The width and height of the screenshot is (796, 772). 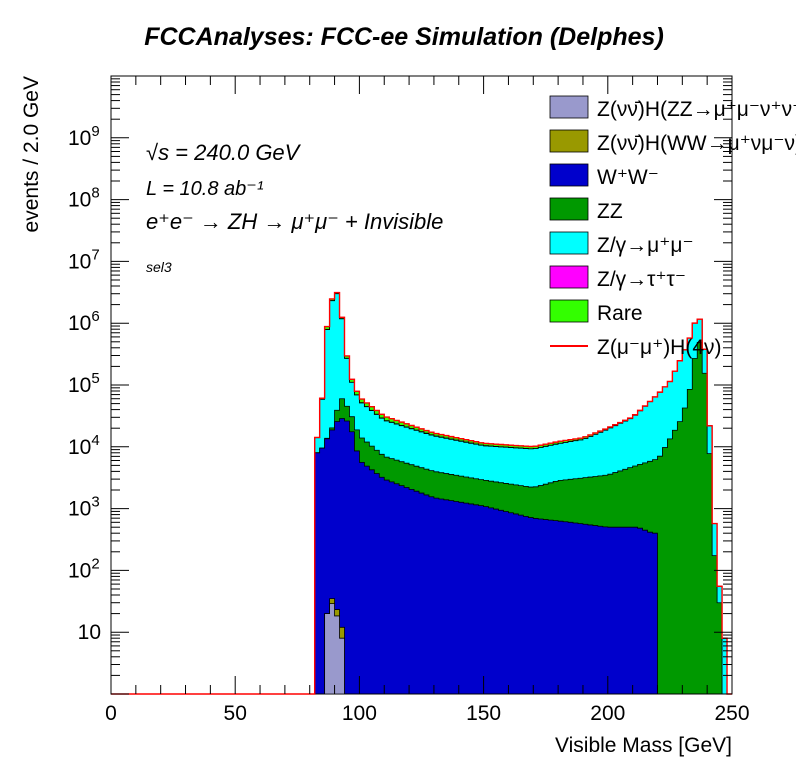 What do you see at coordinates (359, 713) in the screenshot?
I see `x-tick-label: 100` at bounding box center [359, 713].